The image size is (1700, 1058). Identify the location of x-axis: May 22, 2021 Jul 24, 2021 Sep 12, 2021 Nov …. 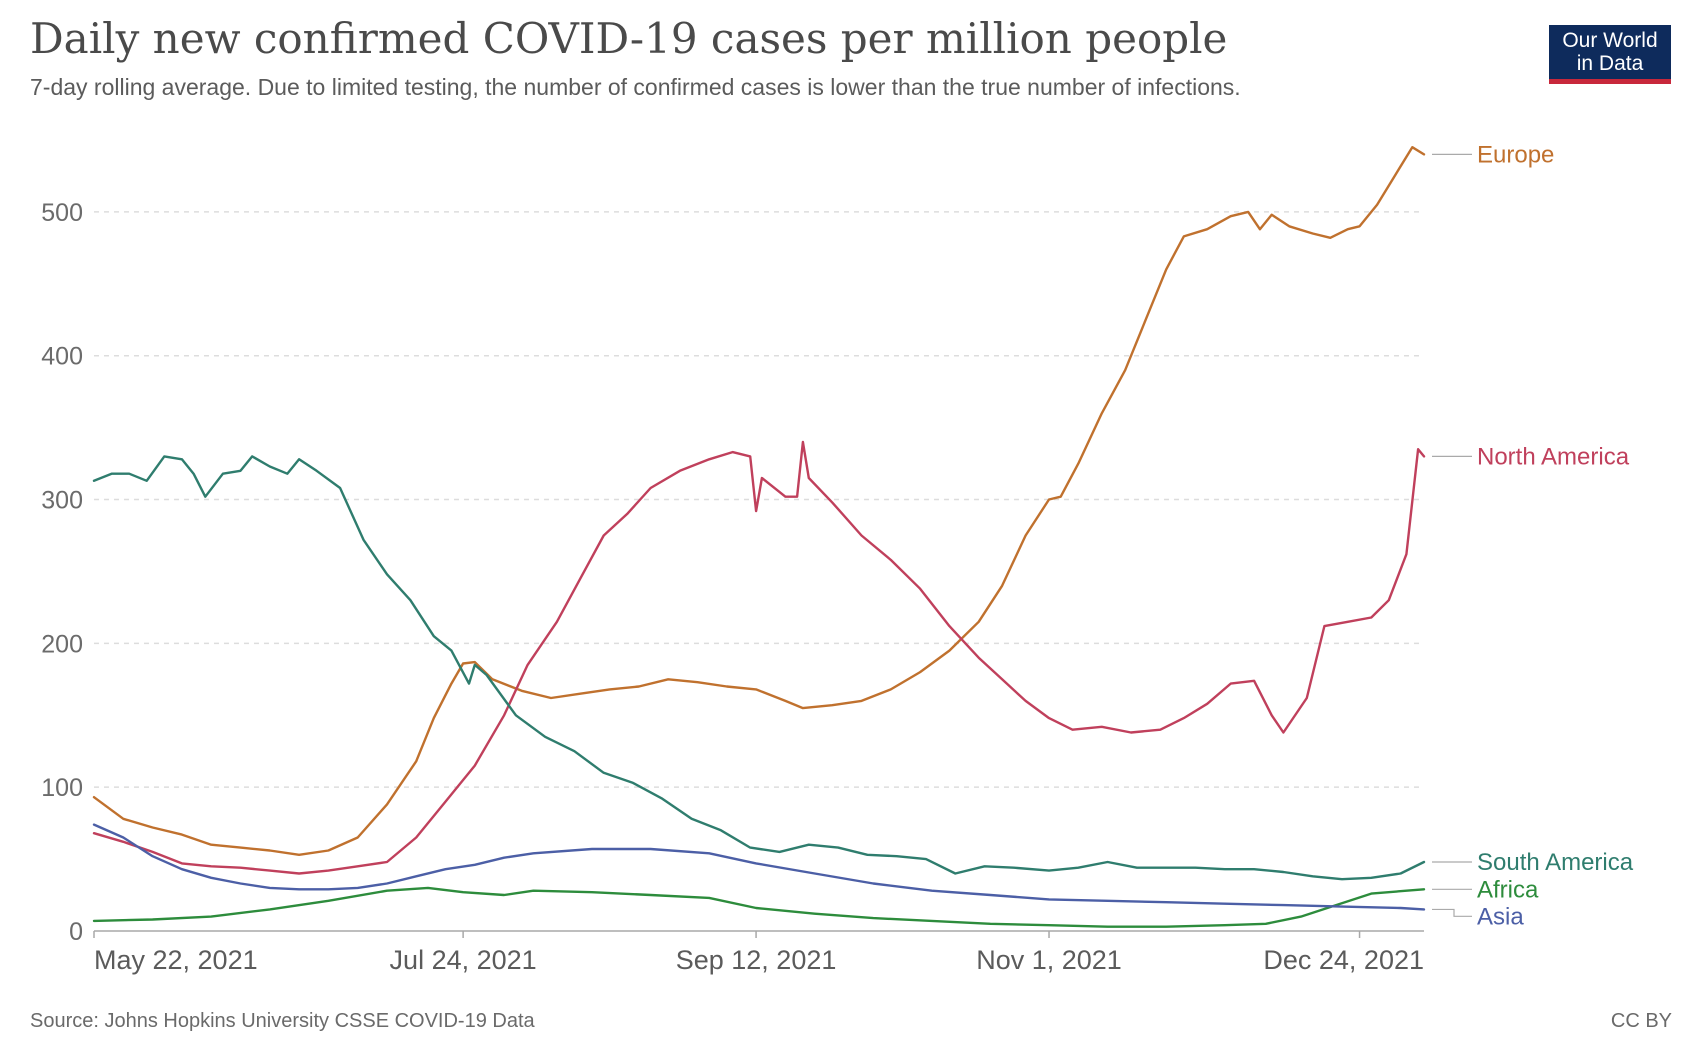
(758, 952).